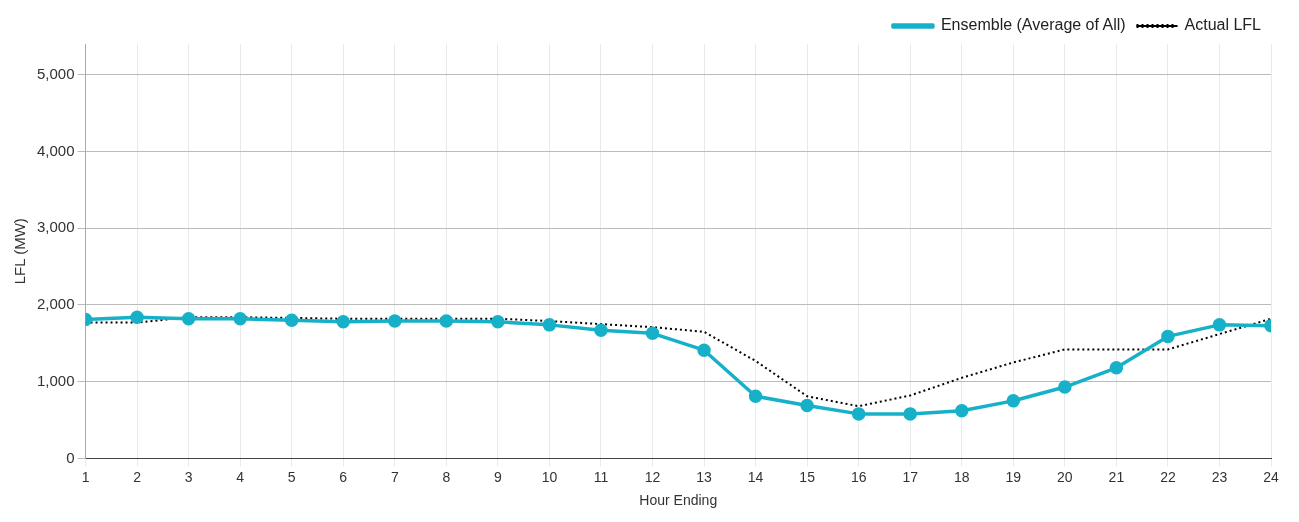  Describe the element at coordinates (1271, 476) in the screenshot. I see `x-tick-label: 24` at that location.